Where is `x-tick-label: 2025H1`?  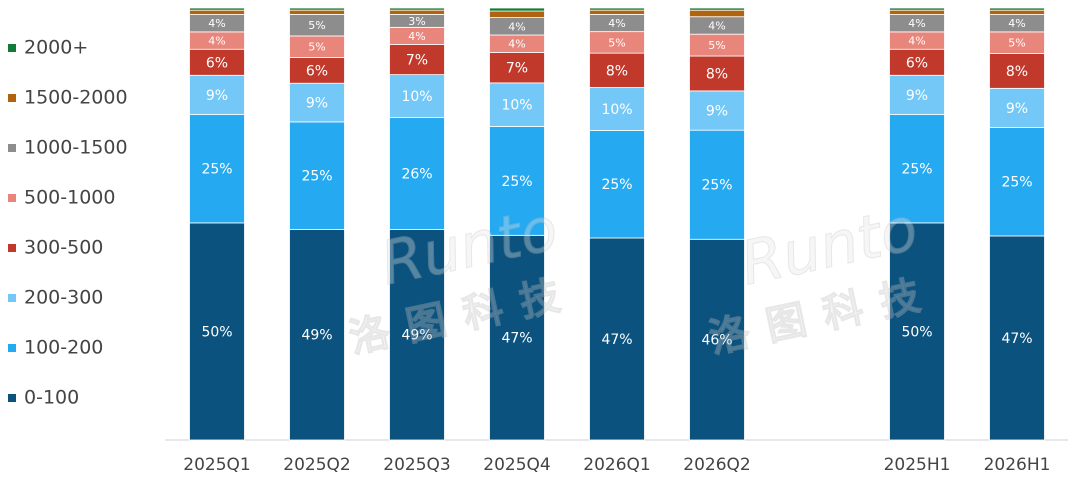 x-tick-label: 2025H1 is located at coordinates (917, 465).